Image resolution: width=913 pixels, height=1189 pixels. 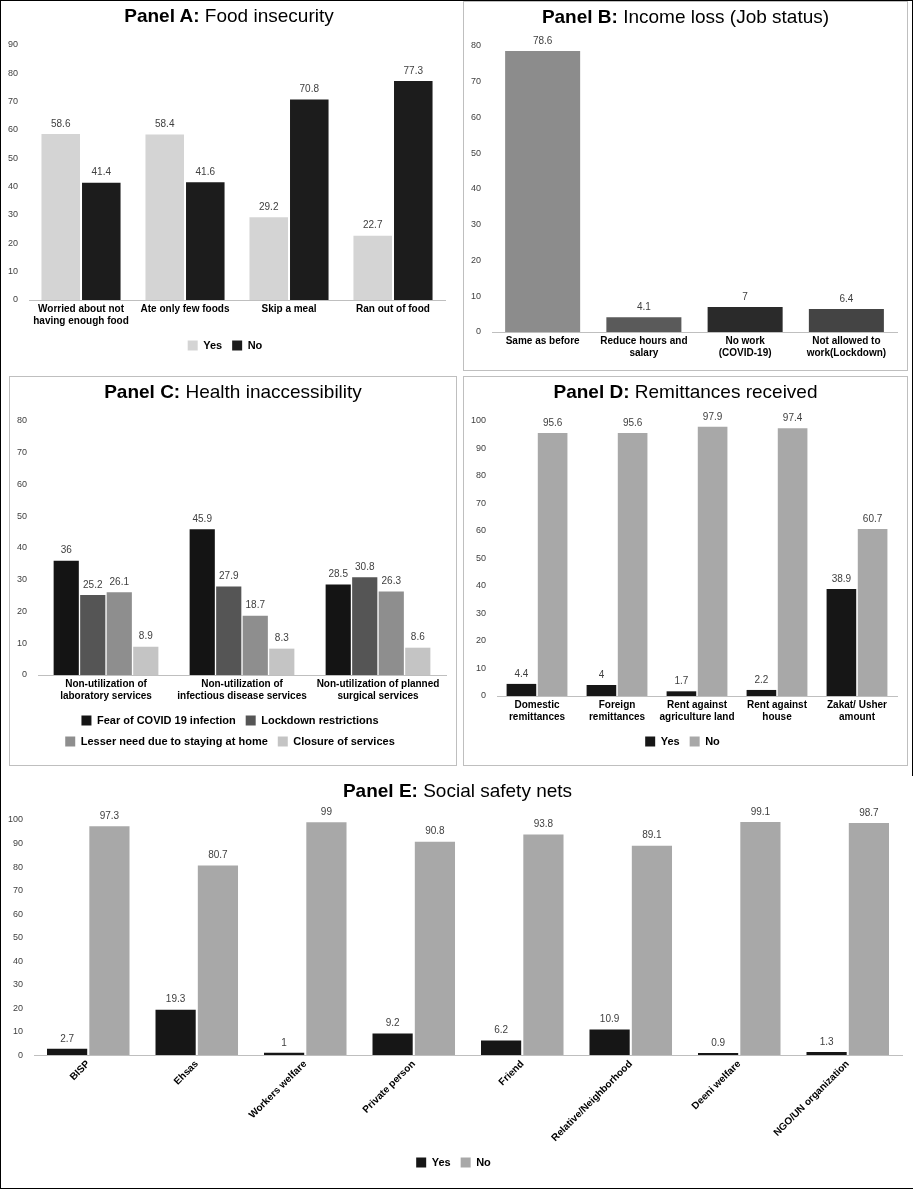 I want to click on x-tick-label: Reduce hours and salary, so click(x=644, y=346).